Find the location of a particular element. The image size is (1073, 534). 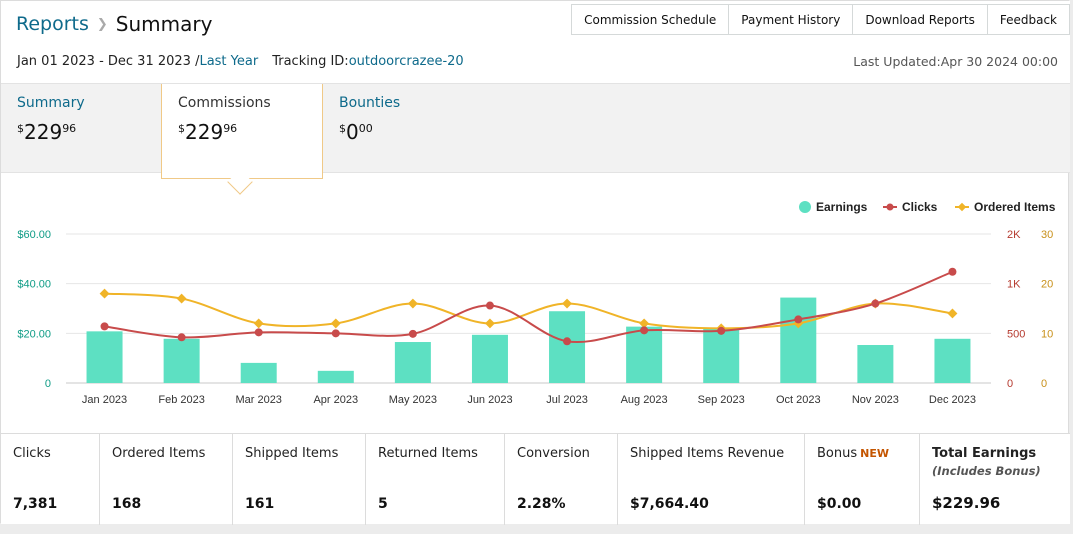

stat-label: Returned Items is located at coordinates (428, 453).